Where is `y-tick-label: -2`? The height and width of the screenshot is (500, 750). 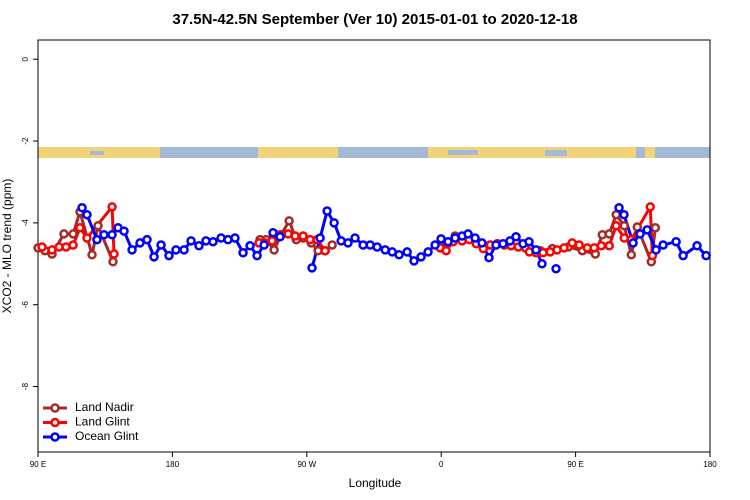 y-tick-label: -2 is located at coordinates (25, 141).